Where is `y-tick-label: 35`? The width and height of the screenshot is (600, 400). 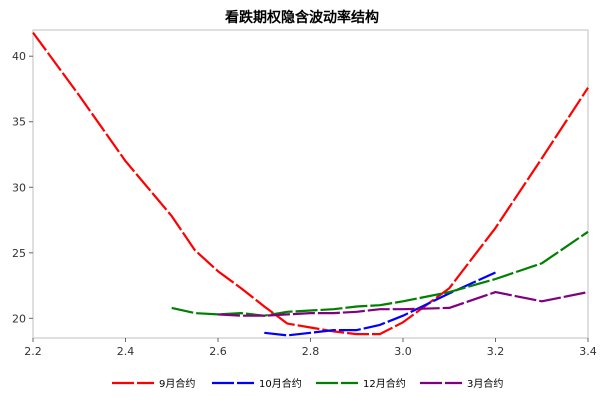
y-tick-label: 35 is located at coordinates (19, 122).